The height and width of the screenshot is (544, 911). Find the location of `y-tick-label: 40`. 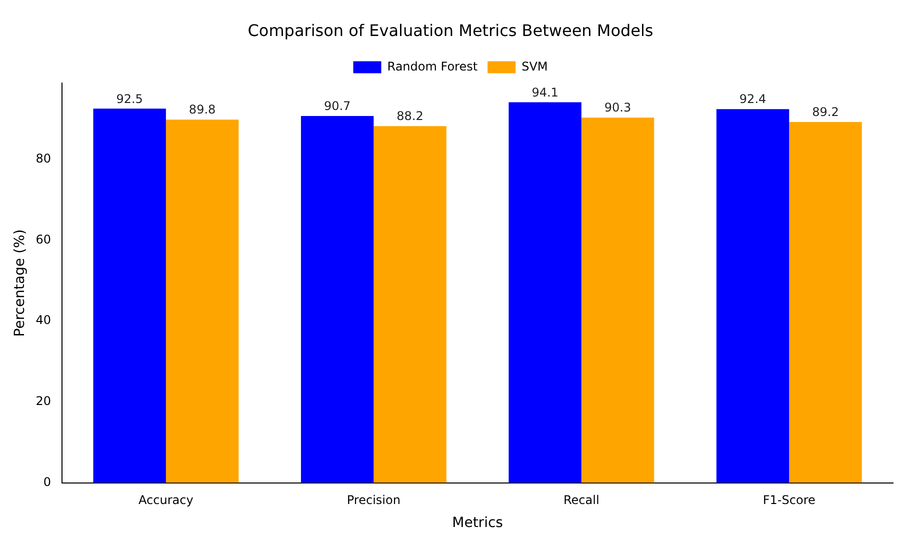

y-tick-label: 40 is located at coordinates (44, 320).